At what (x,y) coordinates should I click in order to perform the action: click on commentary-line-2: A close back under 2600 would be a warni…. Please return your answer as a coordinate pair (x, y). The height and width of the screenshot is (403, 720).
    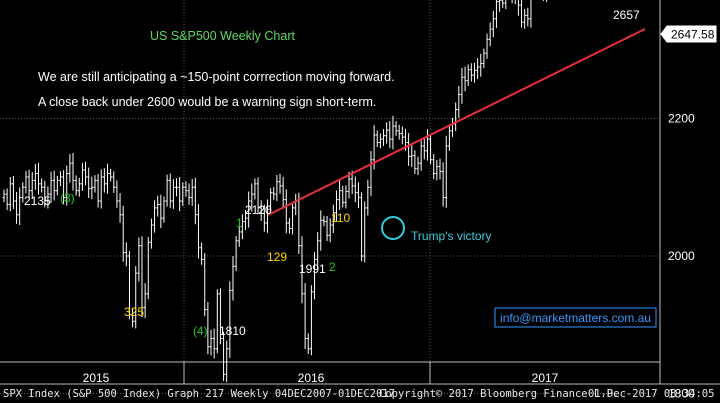
    Looking at the image, I should click on (207, 102).